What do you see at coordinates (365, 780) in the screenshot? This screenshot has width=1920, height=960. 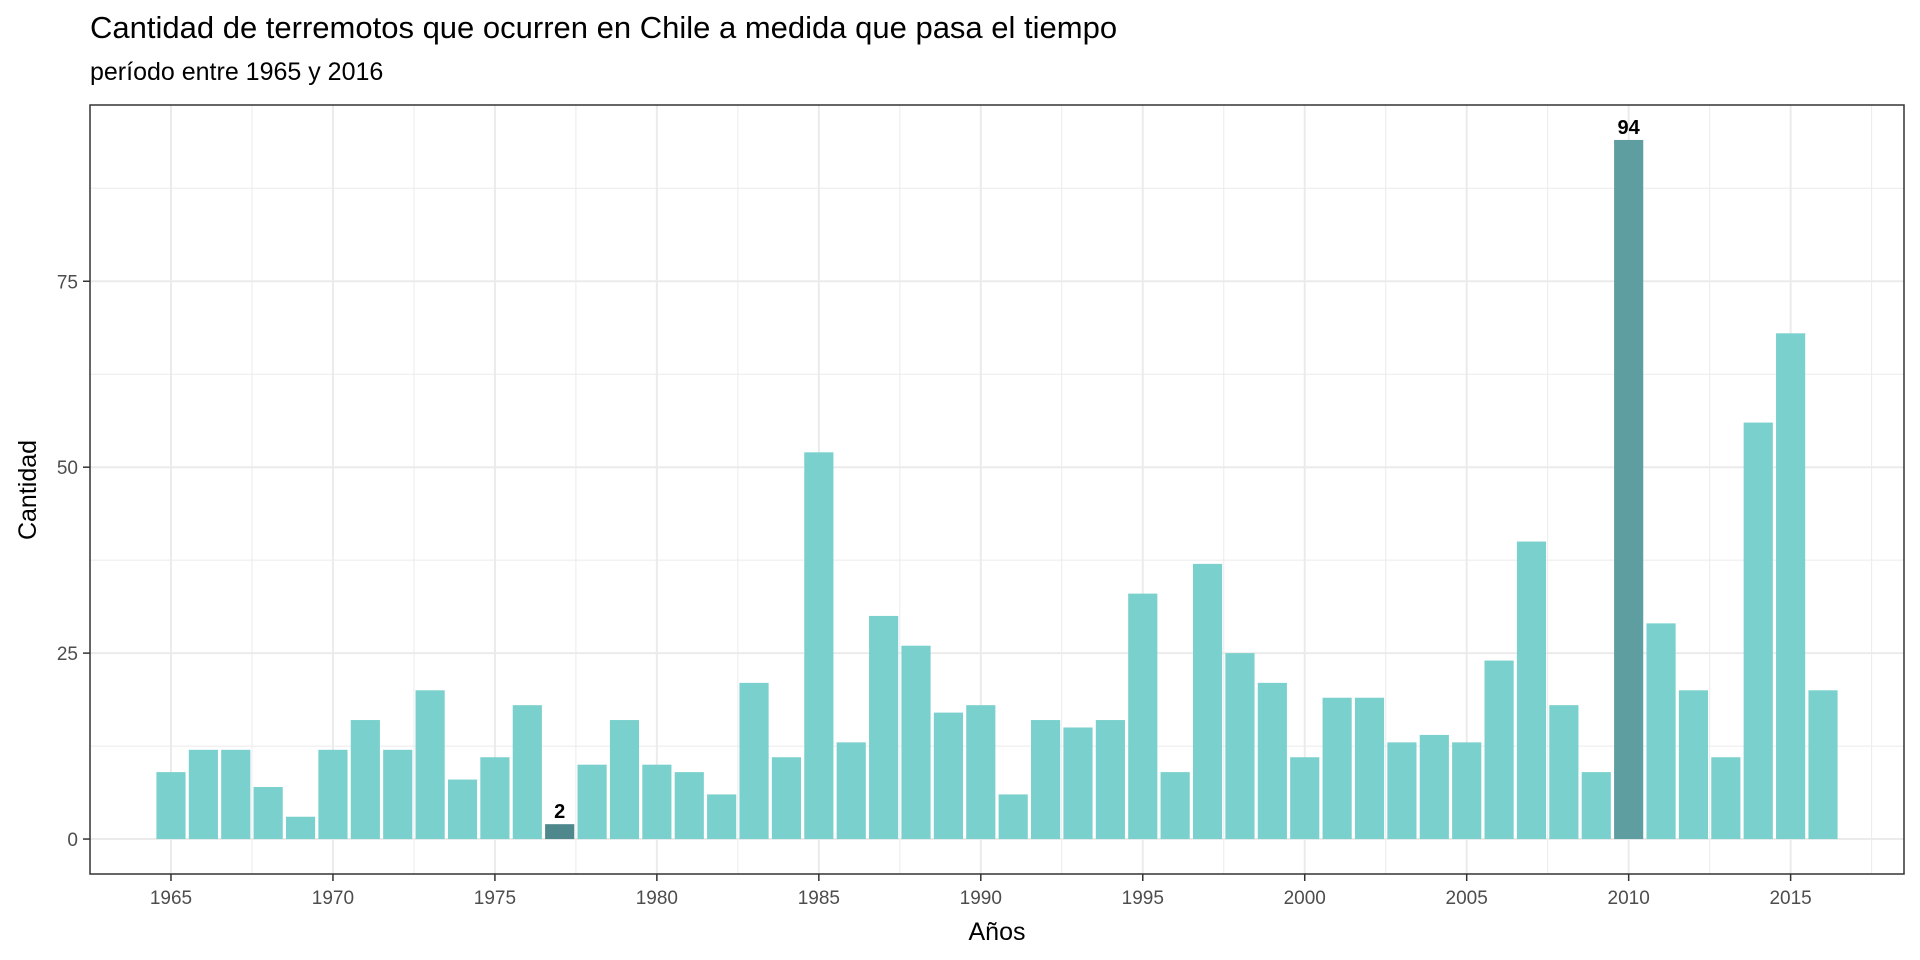 I see `bar-1971` at bounding box center [365, 780].